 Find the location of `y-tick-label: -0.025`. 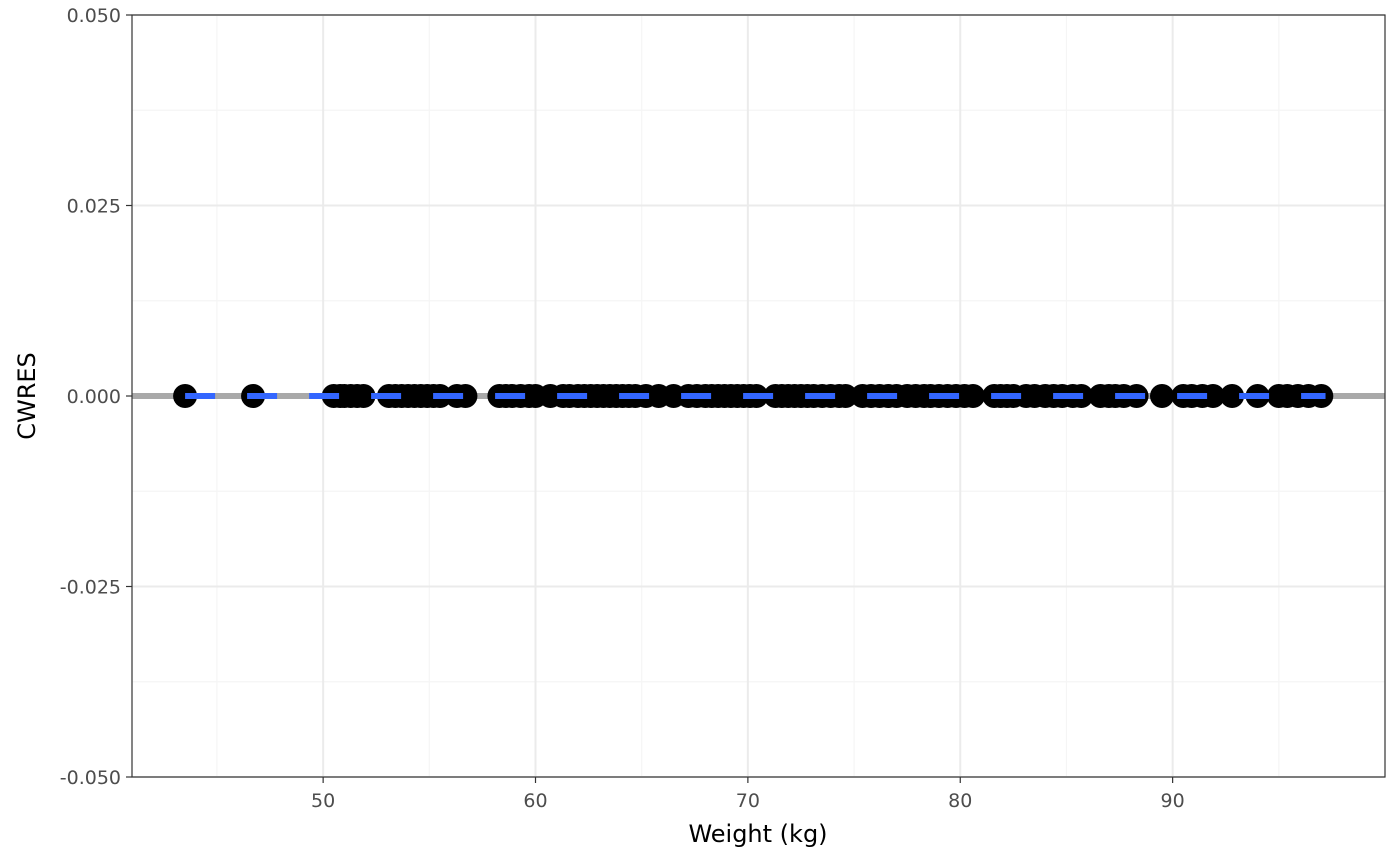

y-tick-label: -0.025 is located at coordinates (90, 588).